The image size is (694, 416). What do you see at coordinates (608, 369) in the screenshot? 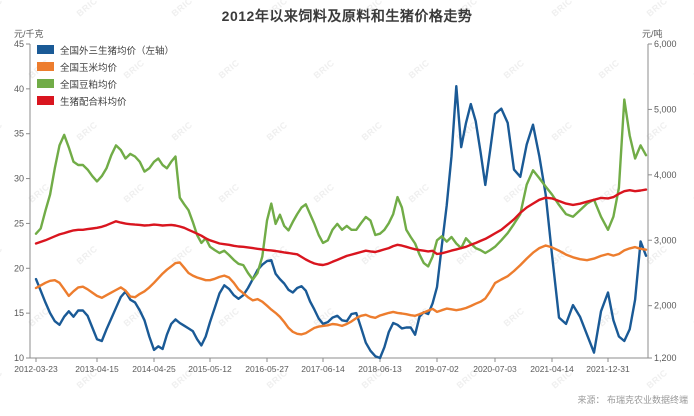
I see `x-tick-label: 2021-12-31` at bounding box center [608, 369].